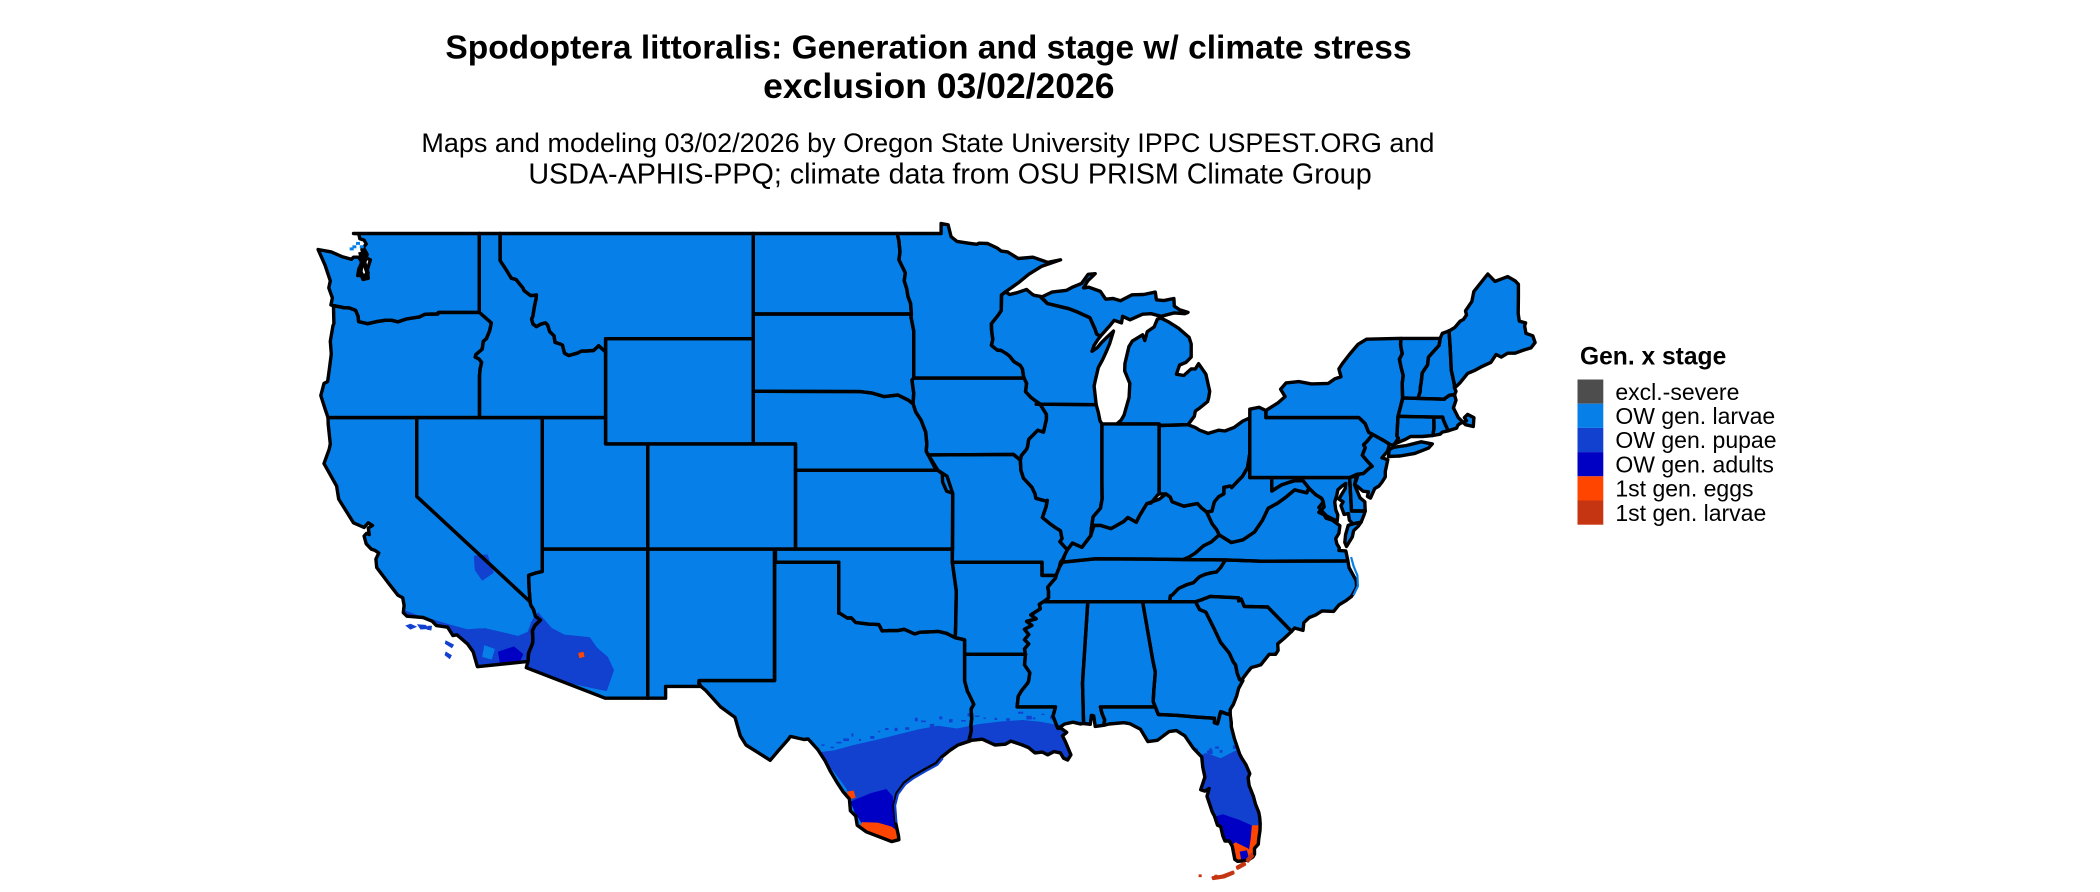 The image size is (2100, 892). I want to click on svg-text: OW gen. pupae, so click(1695, 440).